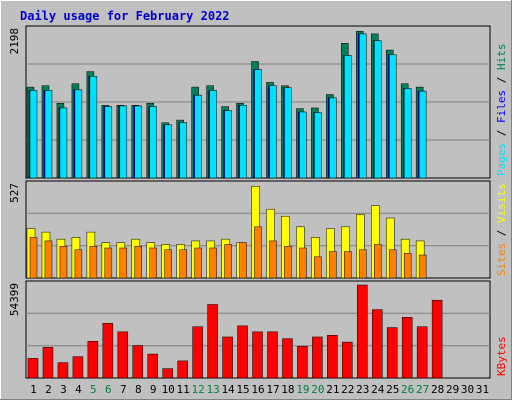 The width and height of the screenshot is (512, 405). I want to click on panel-visitors-legend: Sites / Visits, so click(501, 229).